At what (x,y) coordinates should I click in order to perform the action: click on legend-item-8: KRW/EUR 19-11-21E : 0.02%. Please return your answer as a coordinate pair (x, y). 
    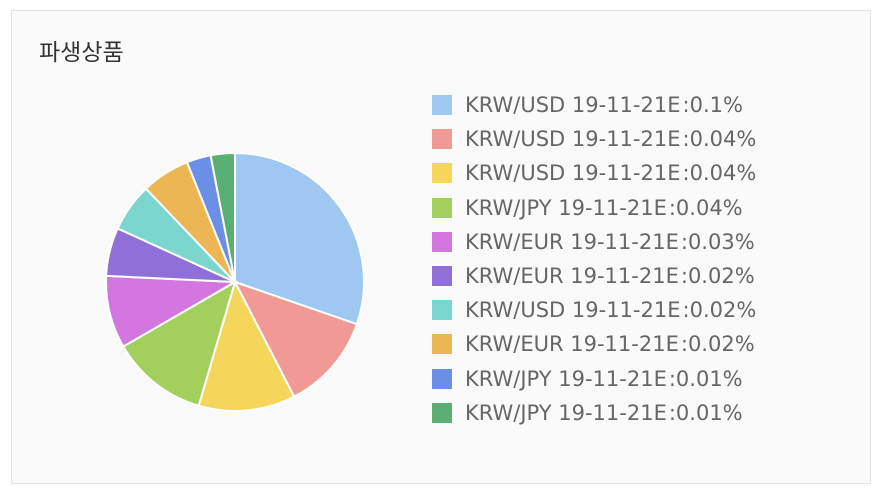
    Looking at the image, I should click on (594, 344).